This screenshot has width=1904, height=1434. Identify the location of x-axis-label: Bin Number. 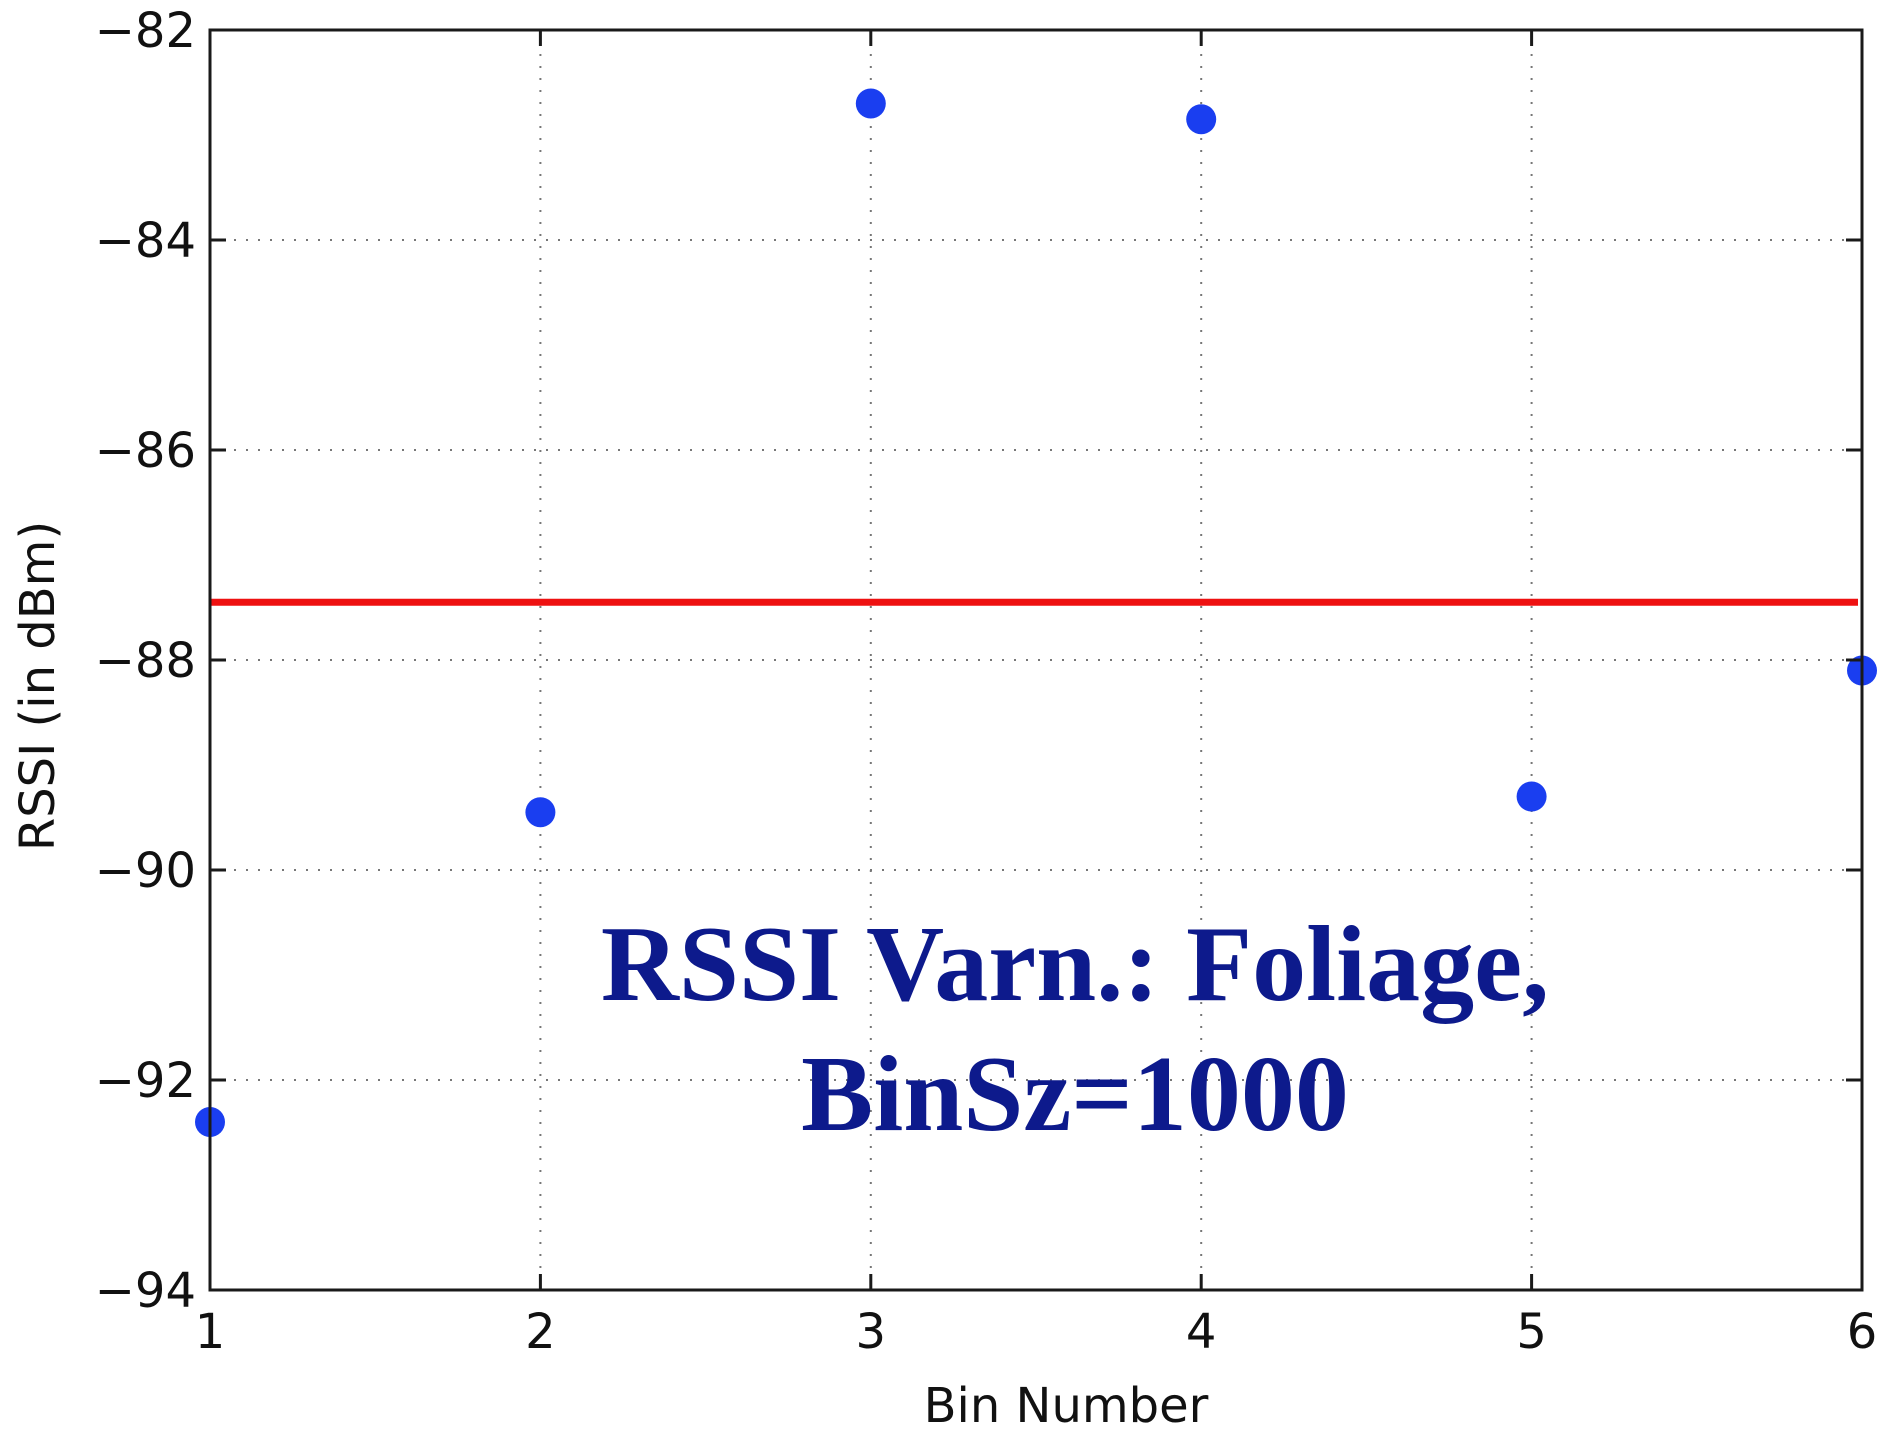
(1066, 1403).